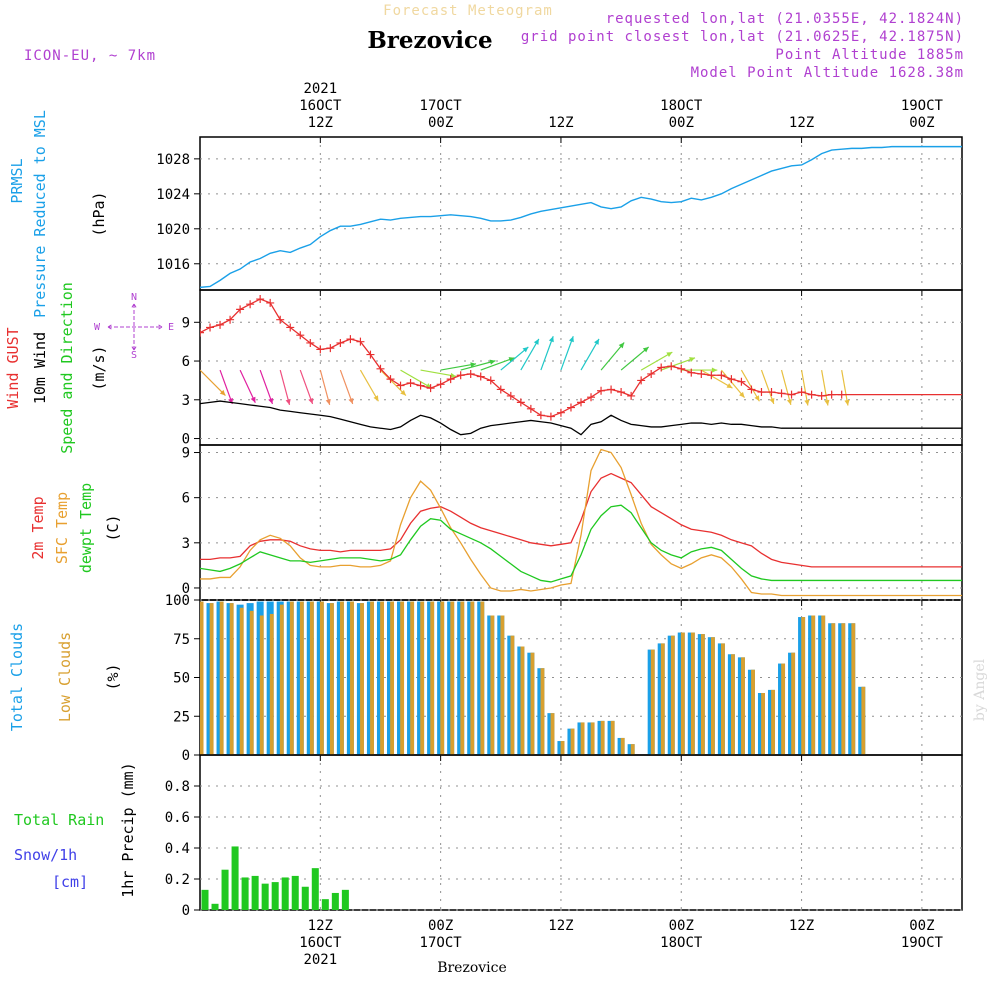  I want to click on point-altitude: Point Altitude 1885m, so click(869, 55).